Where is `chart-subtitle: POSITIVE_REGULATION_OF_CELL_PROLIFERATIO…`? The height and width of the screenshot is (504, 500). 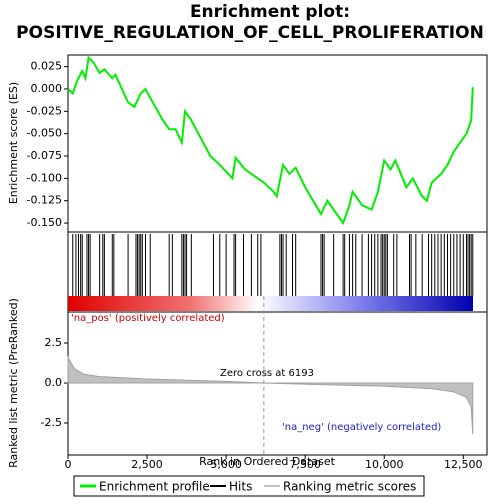 chart-subtitle: POSITIVE_REGULATION_OF_CELL_PROLIFERATIO… is located at coordinates (250, 33).